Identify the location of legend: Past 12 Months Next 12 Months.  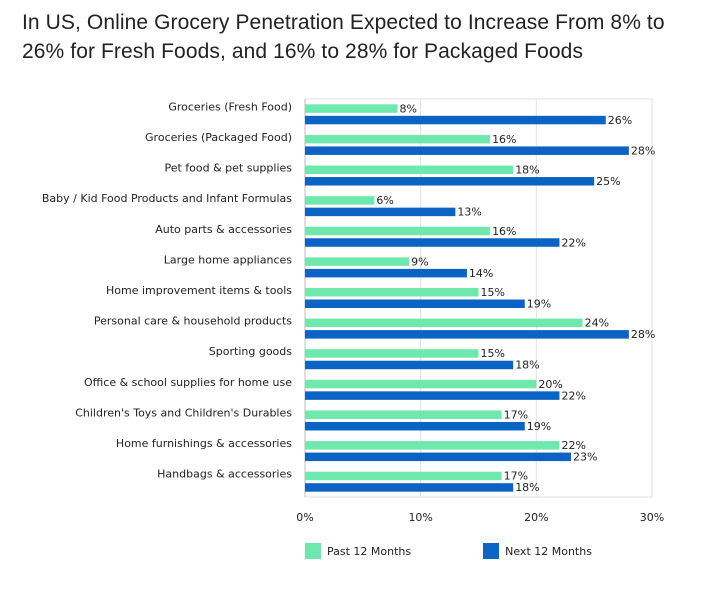
(484, 551).